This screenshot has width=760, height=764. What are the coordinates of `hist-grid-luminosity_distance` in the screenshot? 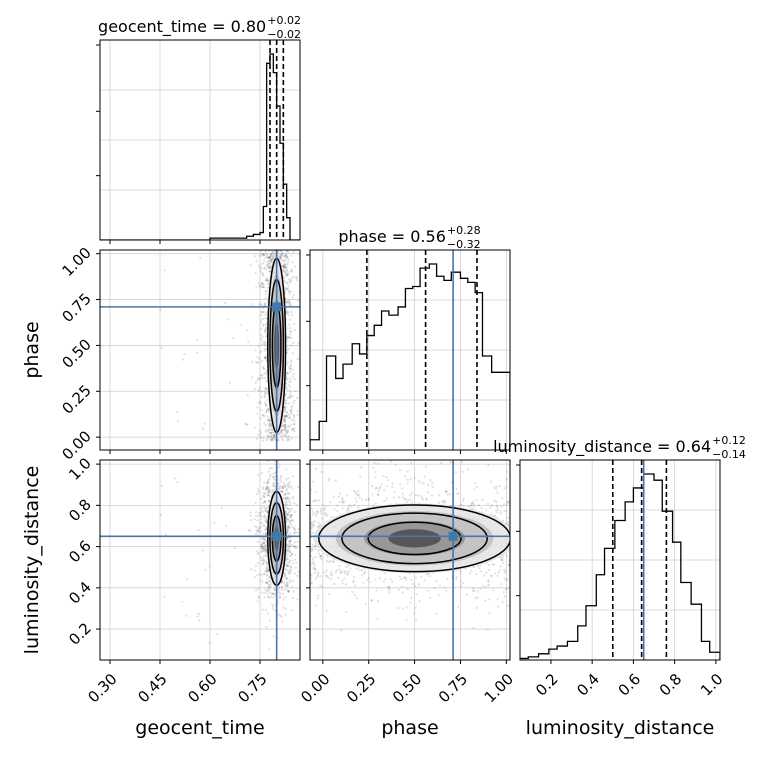 It's located at (620, 560).